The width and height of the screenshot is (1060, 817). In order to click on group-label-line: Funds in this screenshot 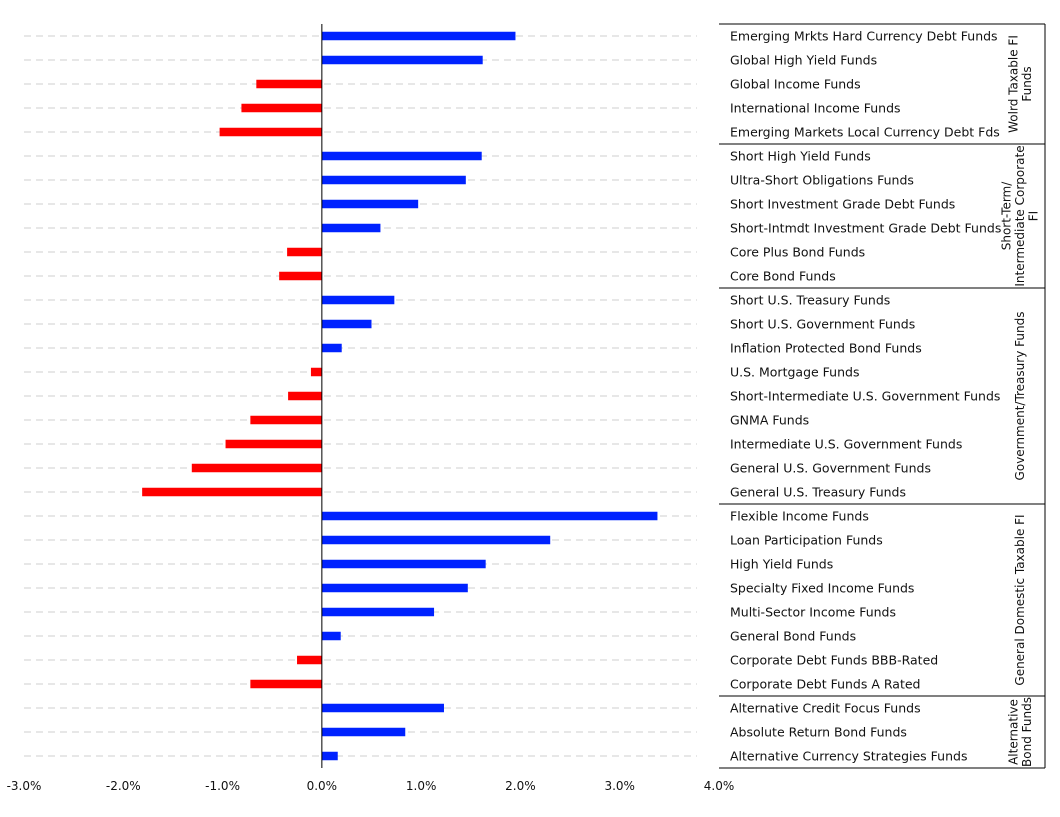, I will do `click(1027, 83)`.